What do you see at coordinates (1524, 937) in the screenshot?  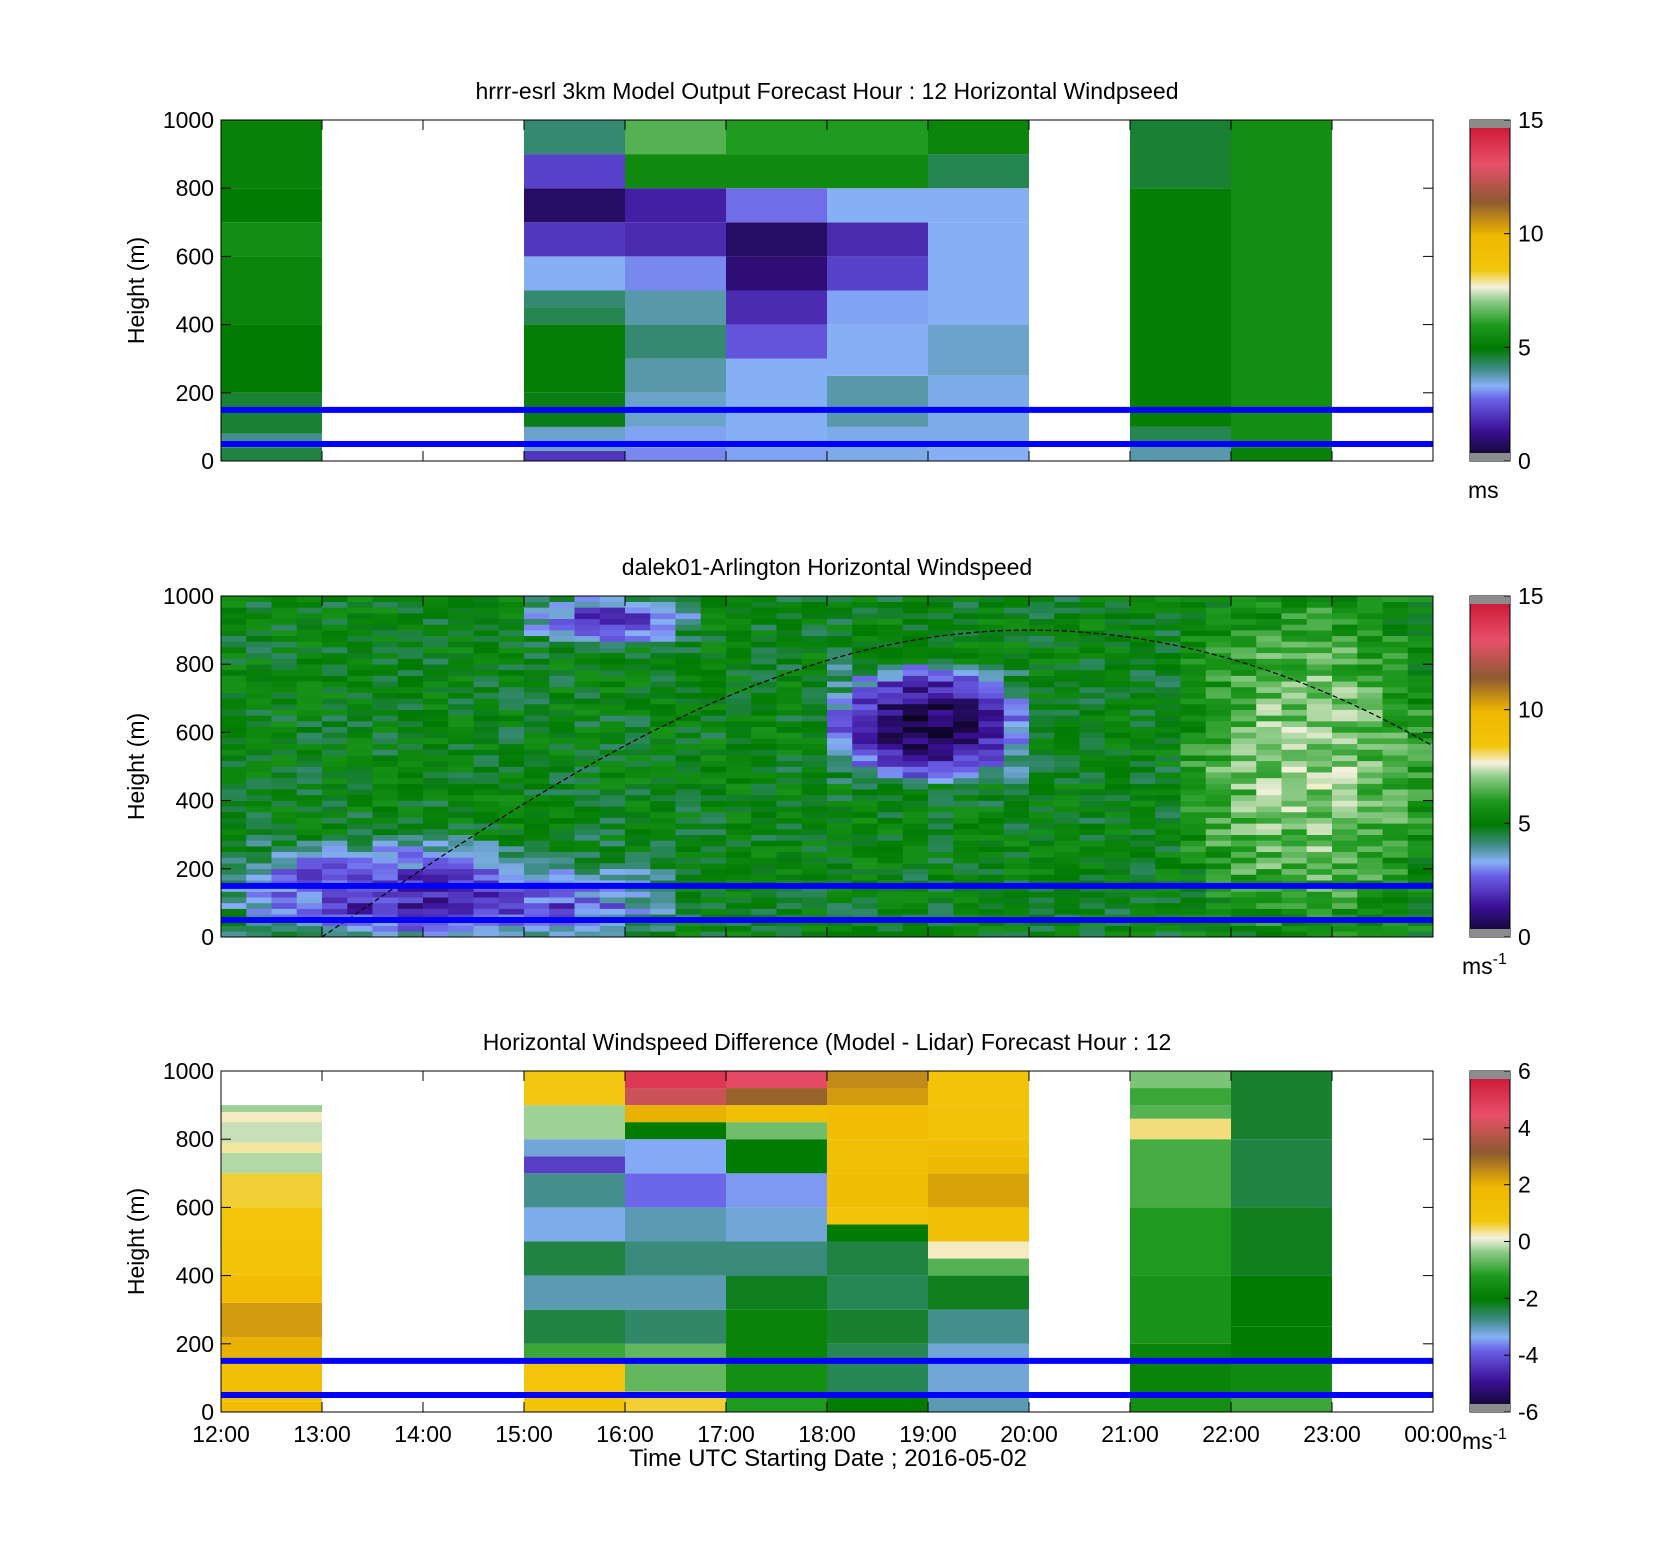 I see `colorbar-tick-label: 0` at bounding box center [1524, 937].